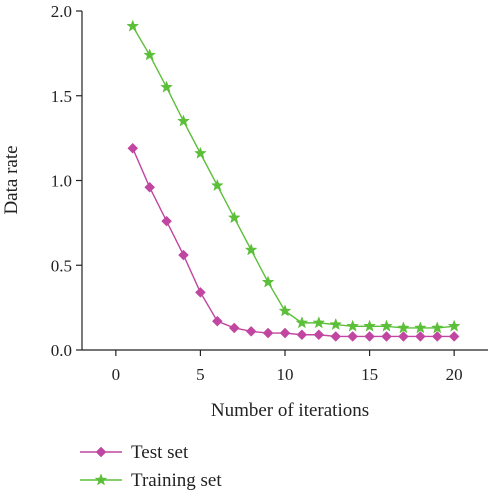  What do you see at coordinates (61, 181) in the screenshot?
I see `y-tick-label: 1.0` at bounding box center [61, 181].